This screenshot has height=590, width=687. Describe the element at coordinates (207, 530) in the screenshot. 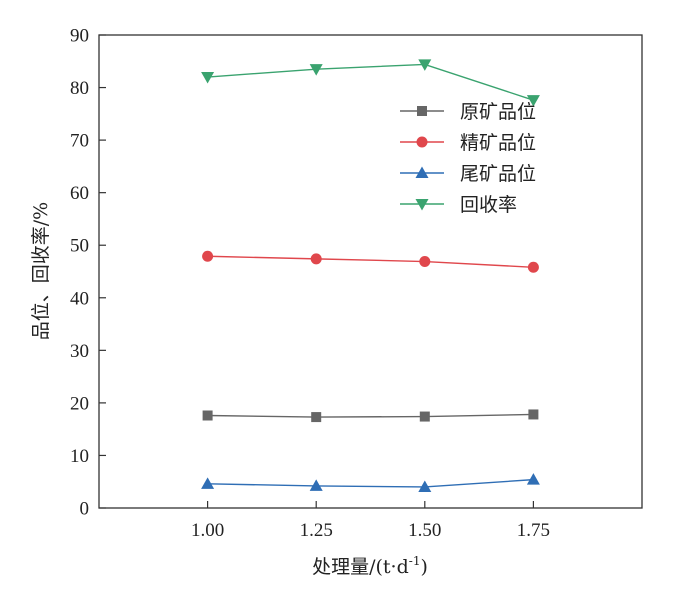

I see `x-tick-label: 1.00` at that location.